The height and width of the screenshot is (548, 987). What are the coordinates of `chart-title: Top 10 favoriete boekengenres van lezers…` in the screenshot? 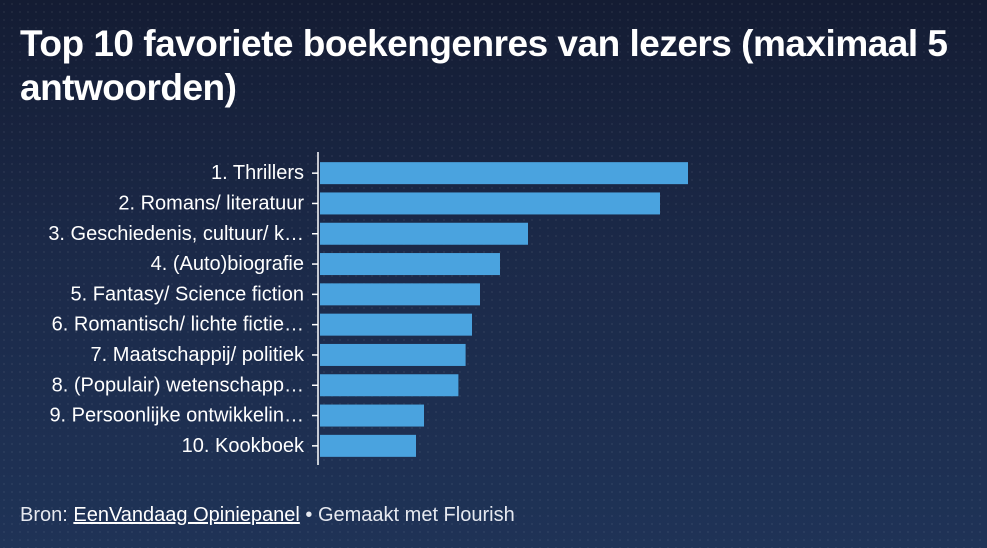 It's located at (484, 65).